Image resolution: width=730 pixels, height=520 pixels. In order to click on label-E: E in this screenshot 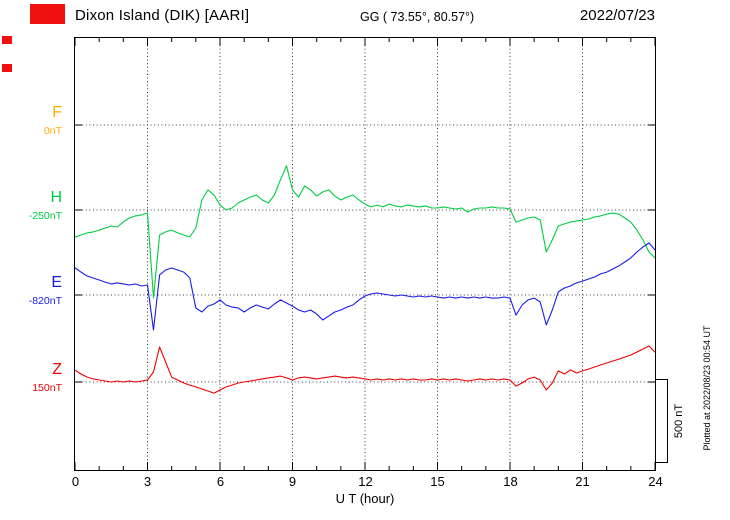, I will do `click(56, 282)`.